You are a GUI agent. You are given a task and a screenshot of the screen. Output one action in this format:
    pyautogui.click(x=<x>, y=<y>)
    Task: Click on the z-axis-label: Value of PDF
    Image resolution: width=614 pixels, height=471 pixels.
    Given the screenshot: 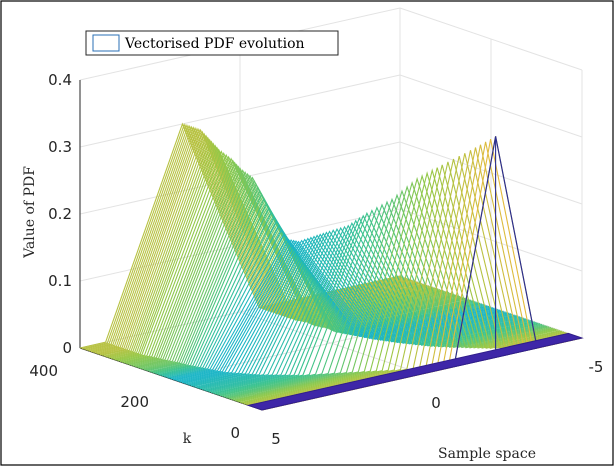 What is the action you would take?
    pyautogui.click(x=30, y=212)
    